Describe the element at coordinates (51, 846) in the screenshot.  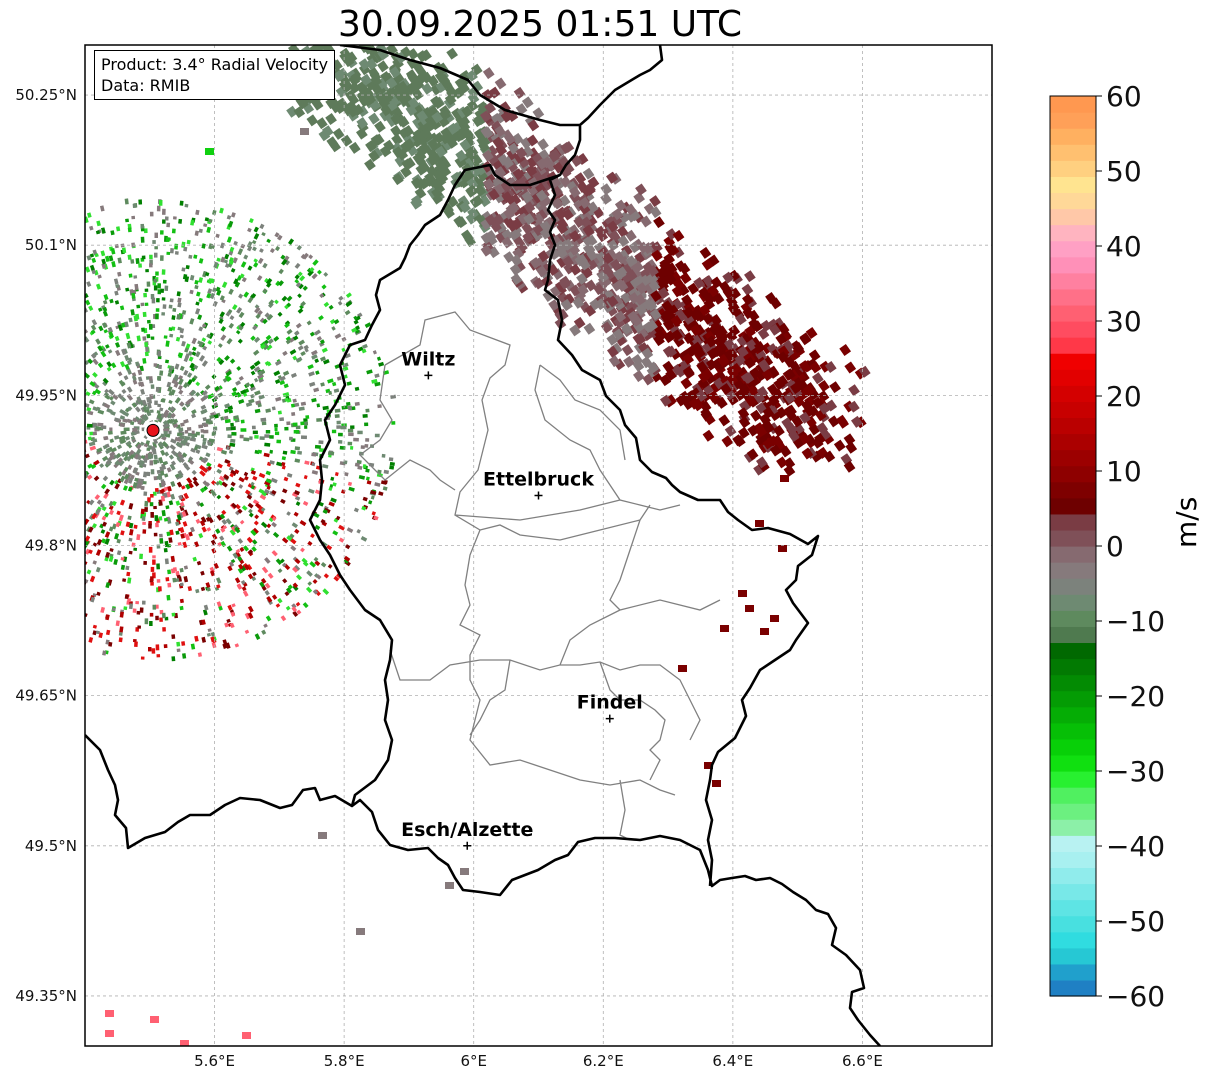
I see `lat-tick-label: 49.5°N` at that location.